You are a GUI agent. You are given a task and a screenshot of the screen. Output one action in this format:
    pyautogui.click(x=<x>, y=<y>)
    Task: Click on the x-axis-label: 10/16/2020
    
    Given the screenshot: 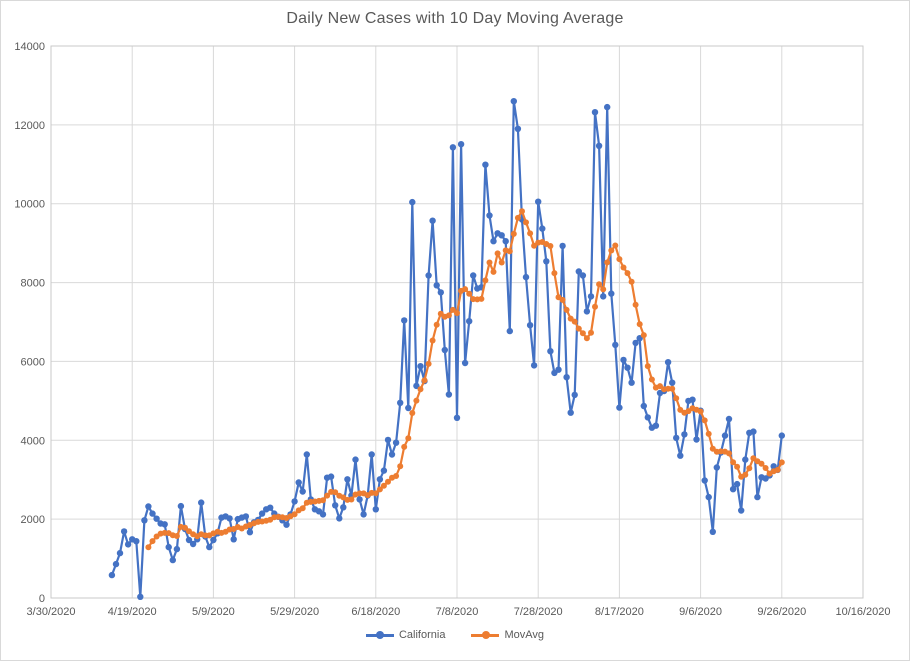 What is the action you would take?
    pyautogui.click(x=862, y=612)
    